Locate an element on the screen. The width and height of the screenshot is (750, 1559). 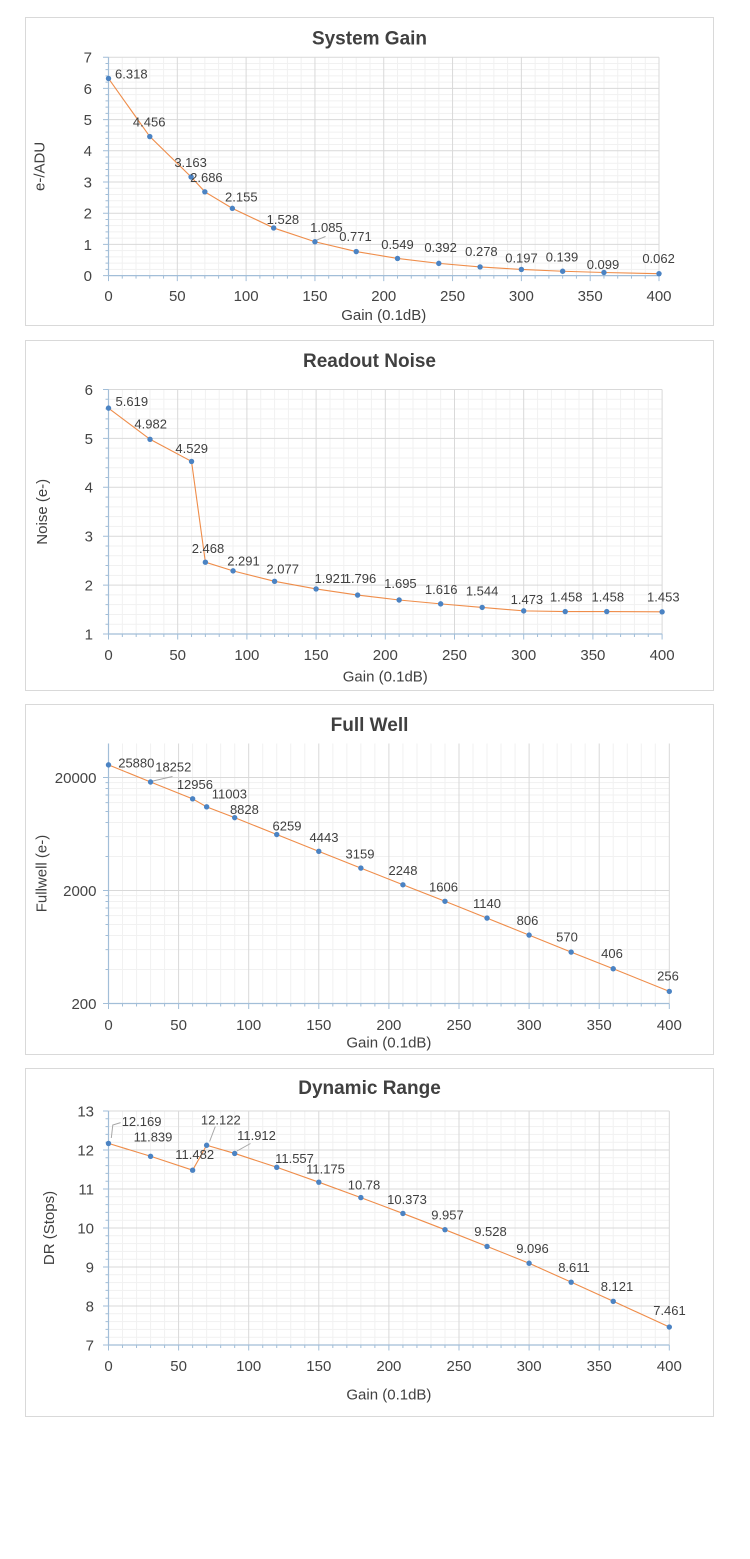
svg-text: 11.482 is located at coordinates (194, 1154).